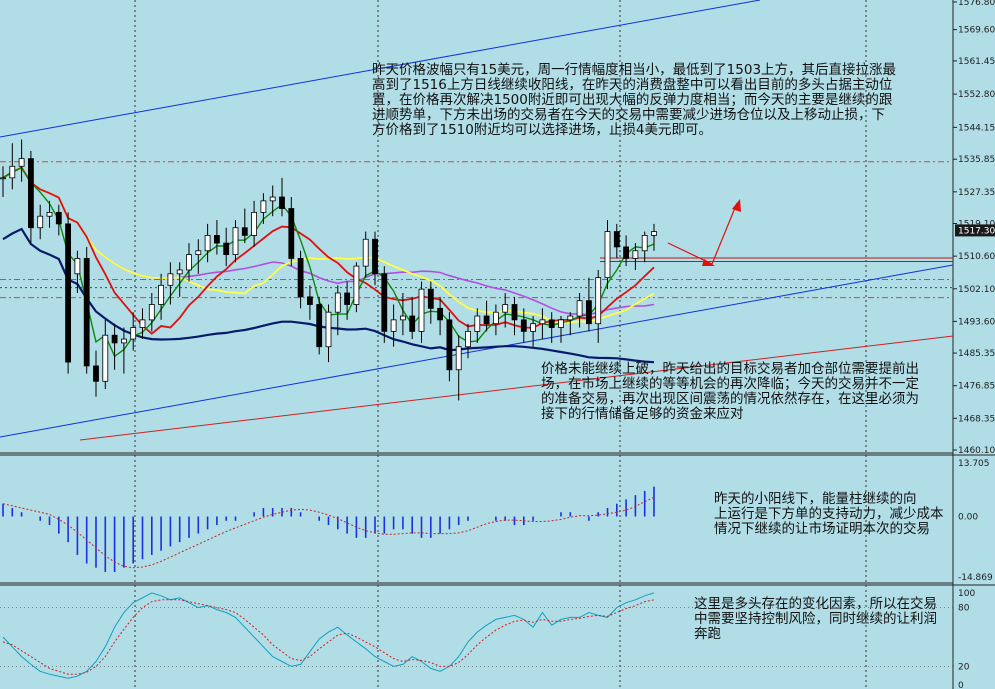  I want to click on last-price-label: 1517.30, so click(976, 231).